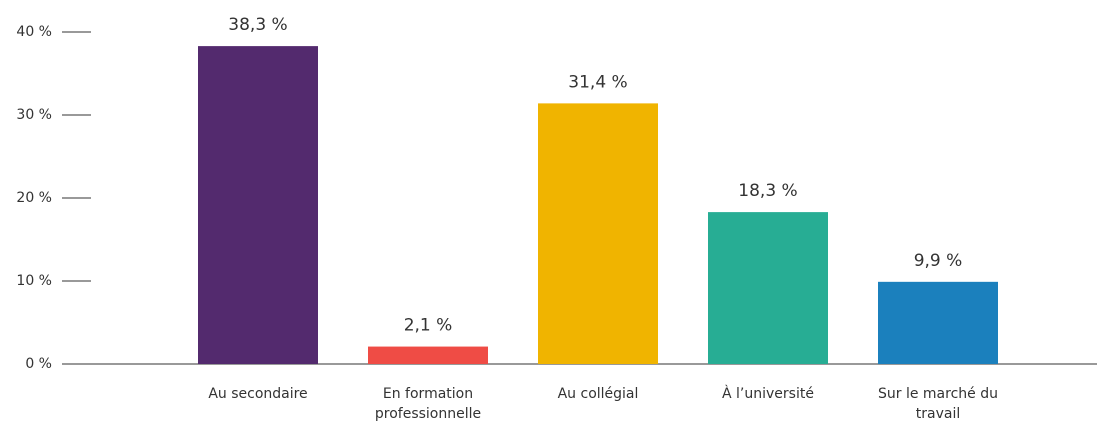 The height and width of the screenshot is (432, 1112). Describe the element at coordinates (938, 261) in the screenshot. I see `value-label: 9,9 %` at that location.